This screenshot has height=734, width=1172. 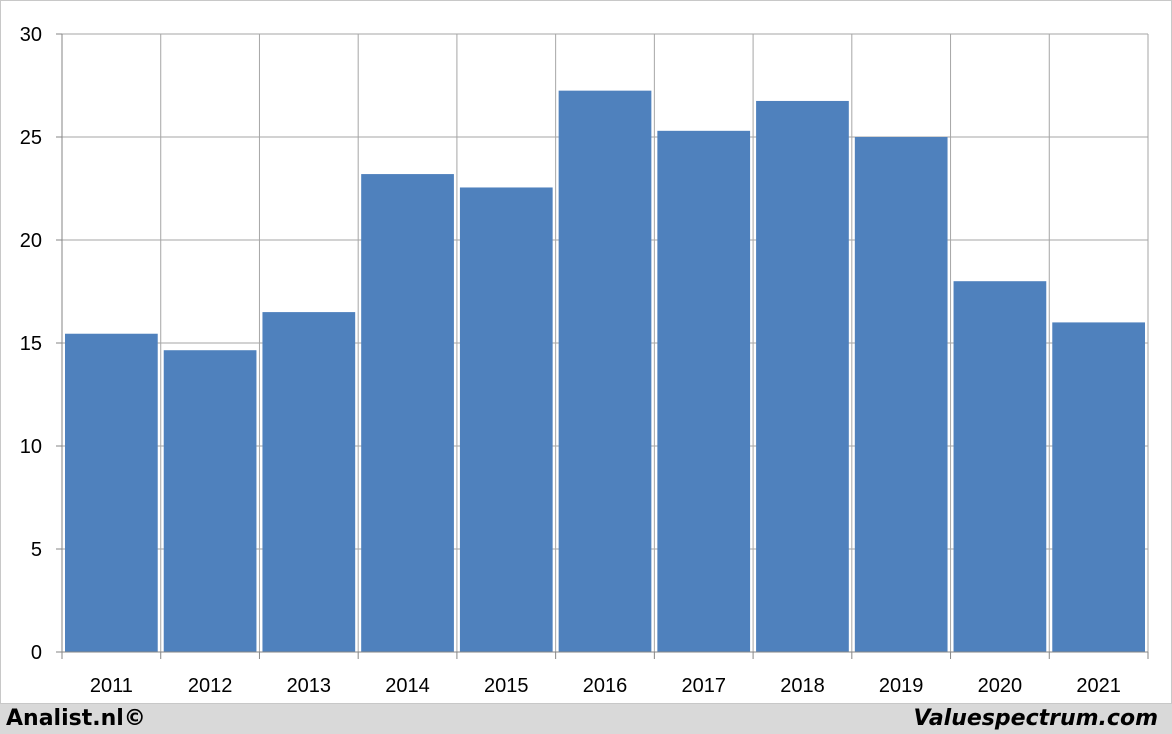 What do you see at coordinates (210, 501) in the screenshot?
I see `bar-2012` at bounding box center [210, 501].